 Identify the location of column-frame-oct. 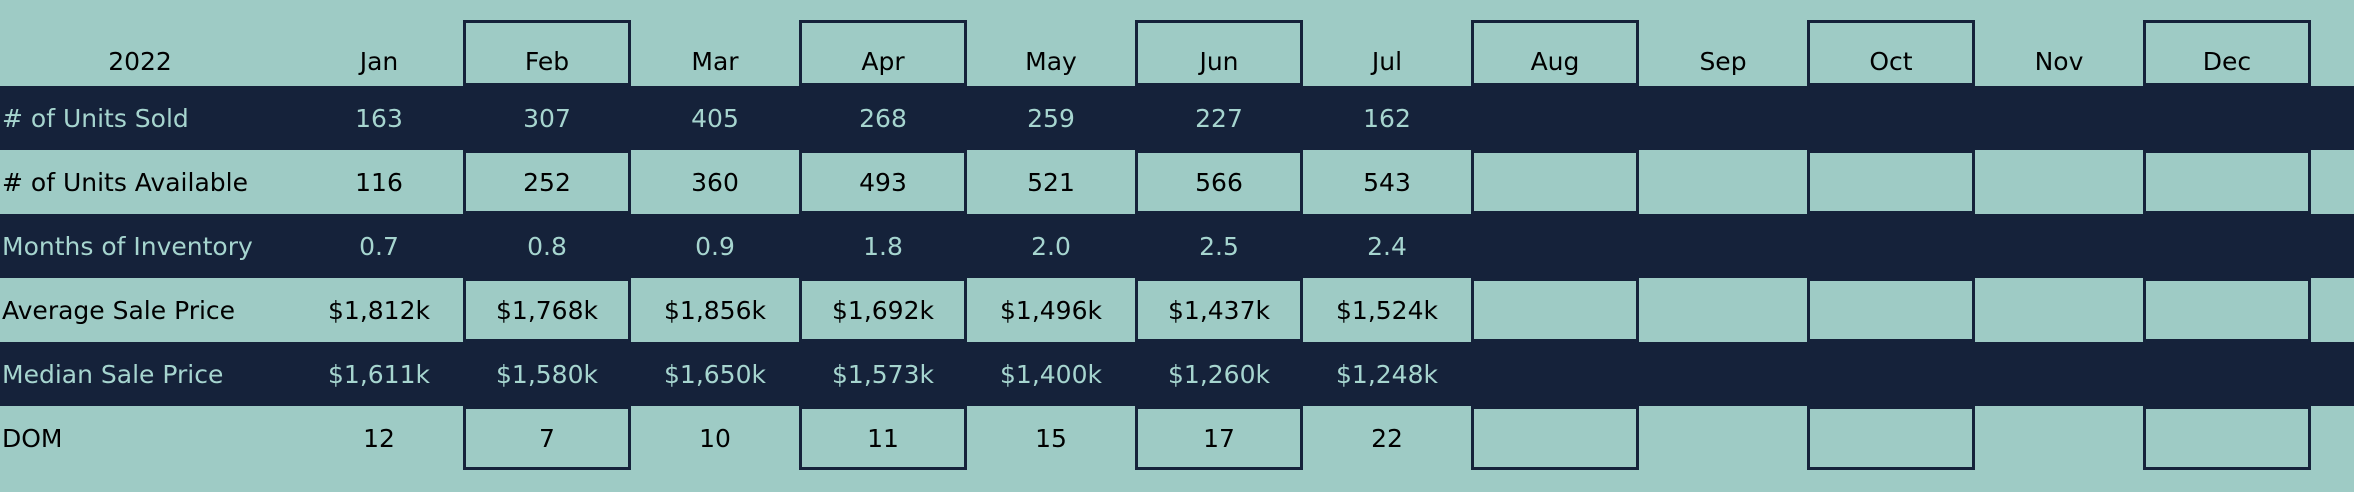
(1891, 53).